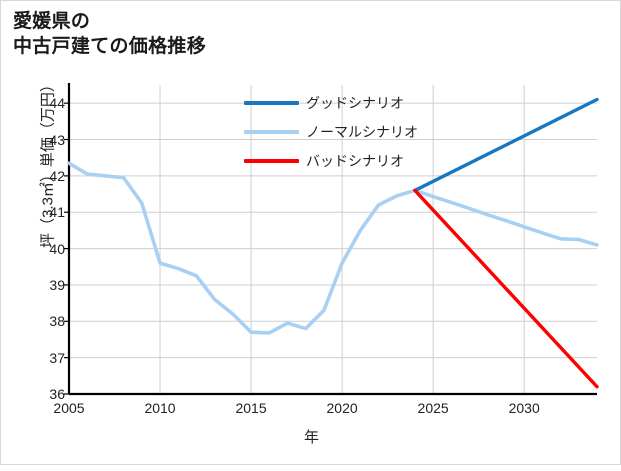 The image size is (621, 471). I want to click on y-tick-label: 40, so click(57, 248).